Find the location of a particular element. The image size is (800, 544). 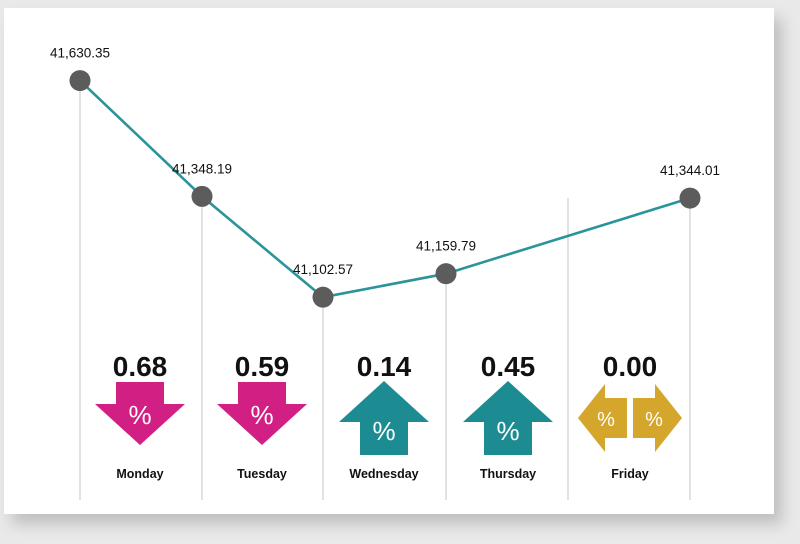

value-label: 41,348.19 is located at coordinates (202, 168).